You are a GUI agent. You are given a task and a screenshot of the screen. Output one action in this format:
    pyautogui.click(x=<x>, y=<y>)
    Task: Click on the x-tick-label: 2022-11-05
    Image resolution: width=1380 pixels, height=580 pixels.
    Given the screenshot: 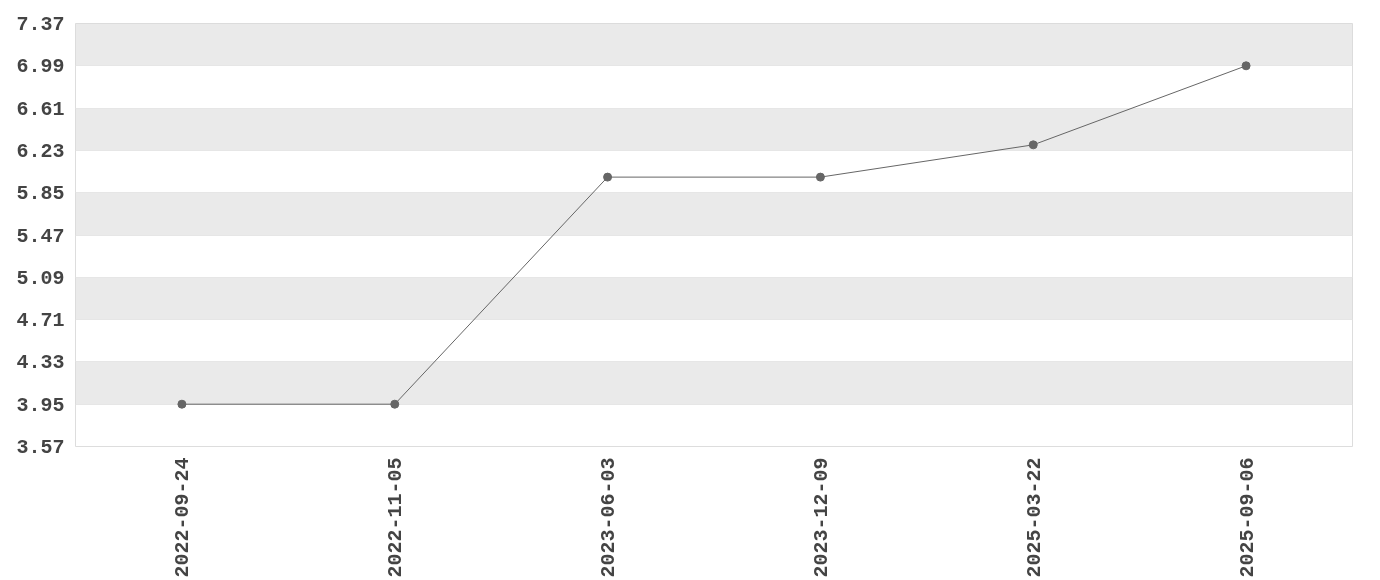 What is the action you would take?
    pyautogui.click(x=396, y=517)
    